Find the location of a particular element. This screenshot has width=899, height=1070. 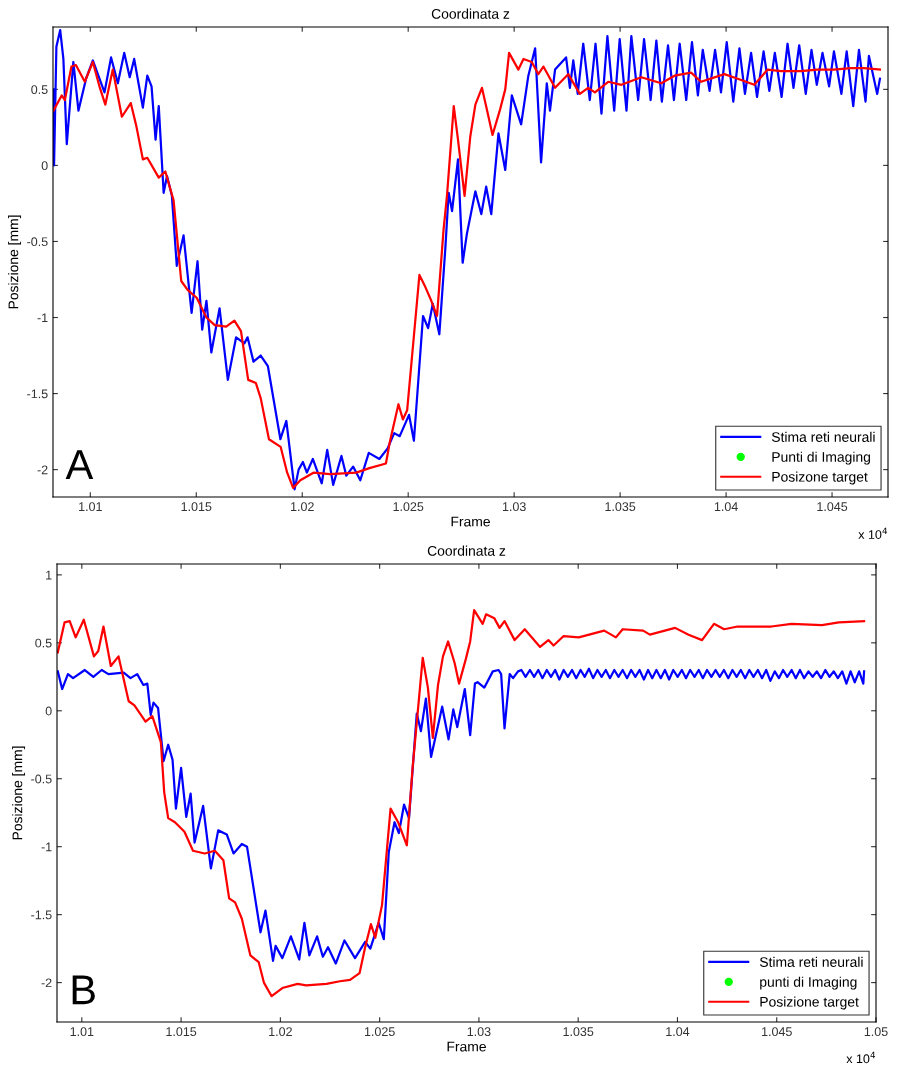

legend-label: Posizione target is located at coordinates (809, 1003).